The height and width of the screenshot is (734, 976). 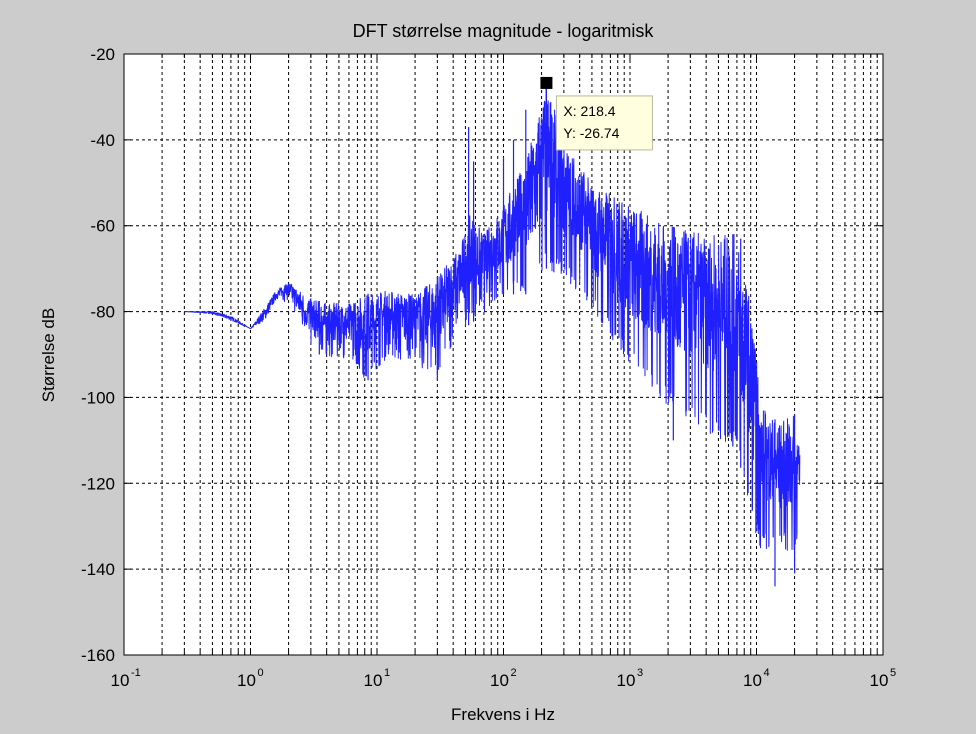 I want to click on x-tick-label-exponent: 4, so click(x=767, y=673).